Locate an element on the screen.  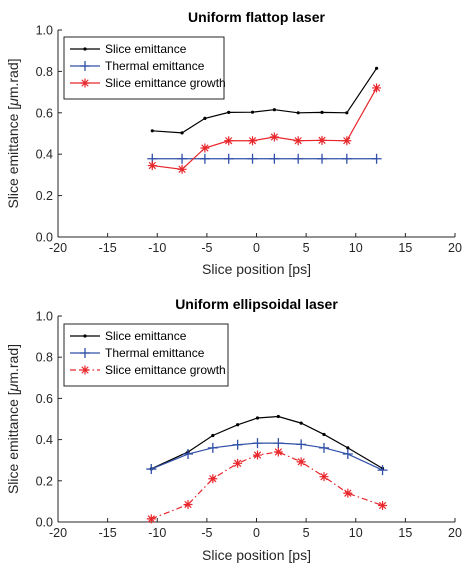
x-axis-label: Slice position [ps] is located at coordinates (256, 555).